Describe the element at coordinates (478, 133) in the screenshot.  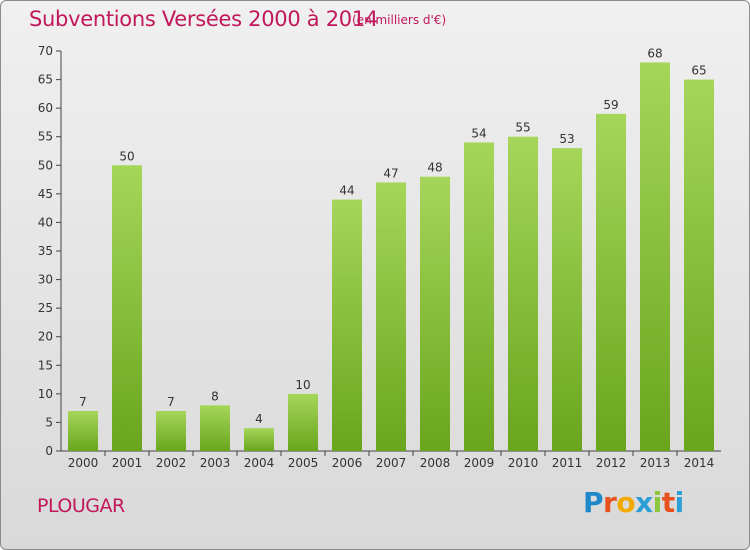
I see `data-label-2009: 54` at that location.